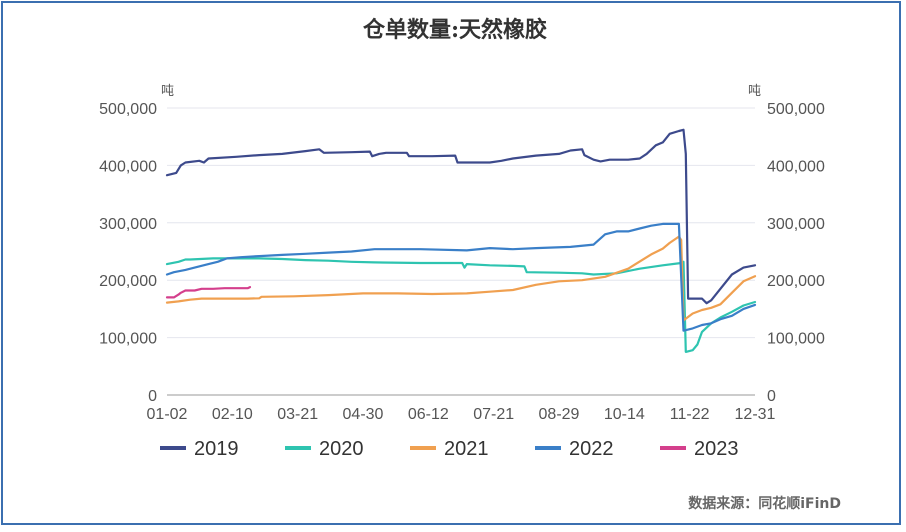 The height and width of the screenshot is (532, 906). What do you see at coordinates (690, 414) in the screenshot?
I see `x-tick-label: 11-22` at bounding box center [690, 414].